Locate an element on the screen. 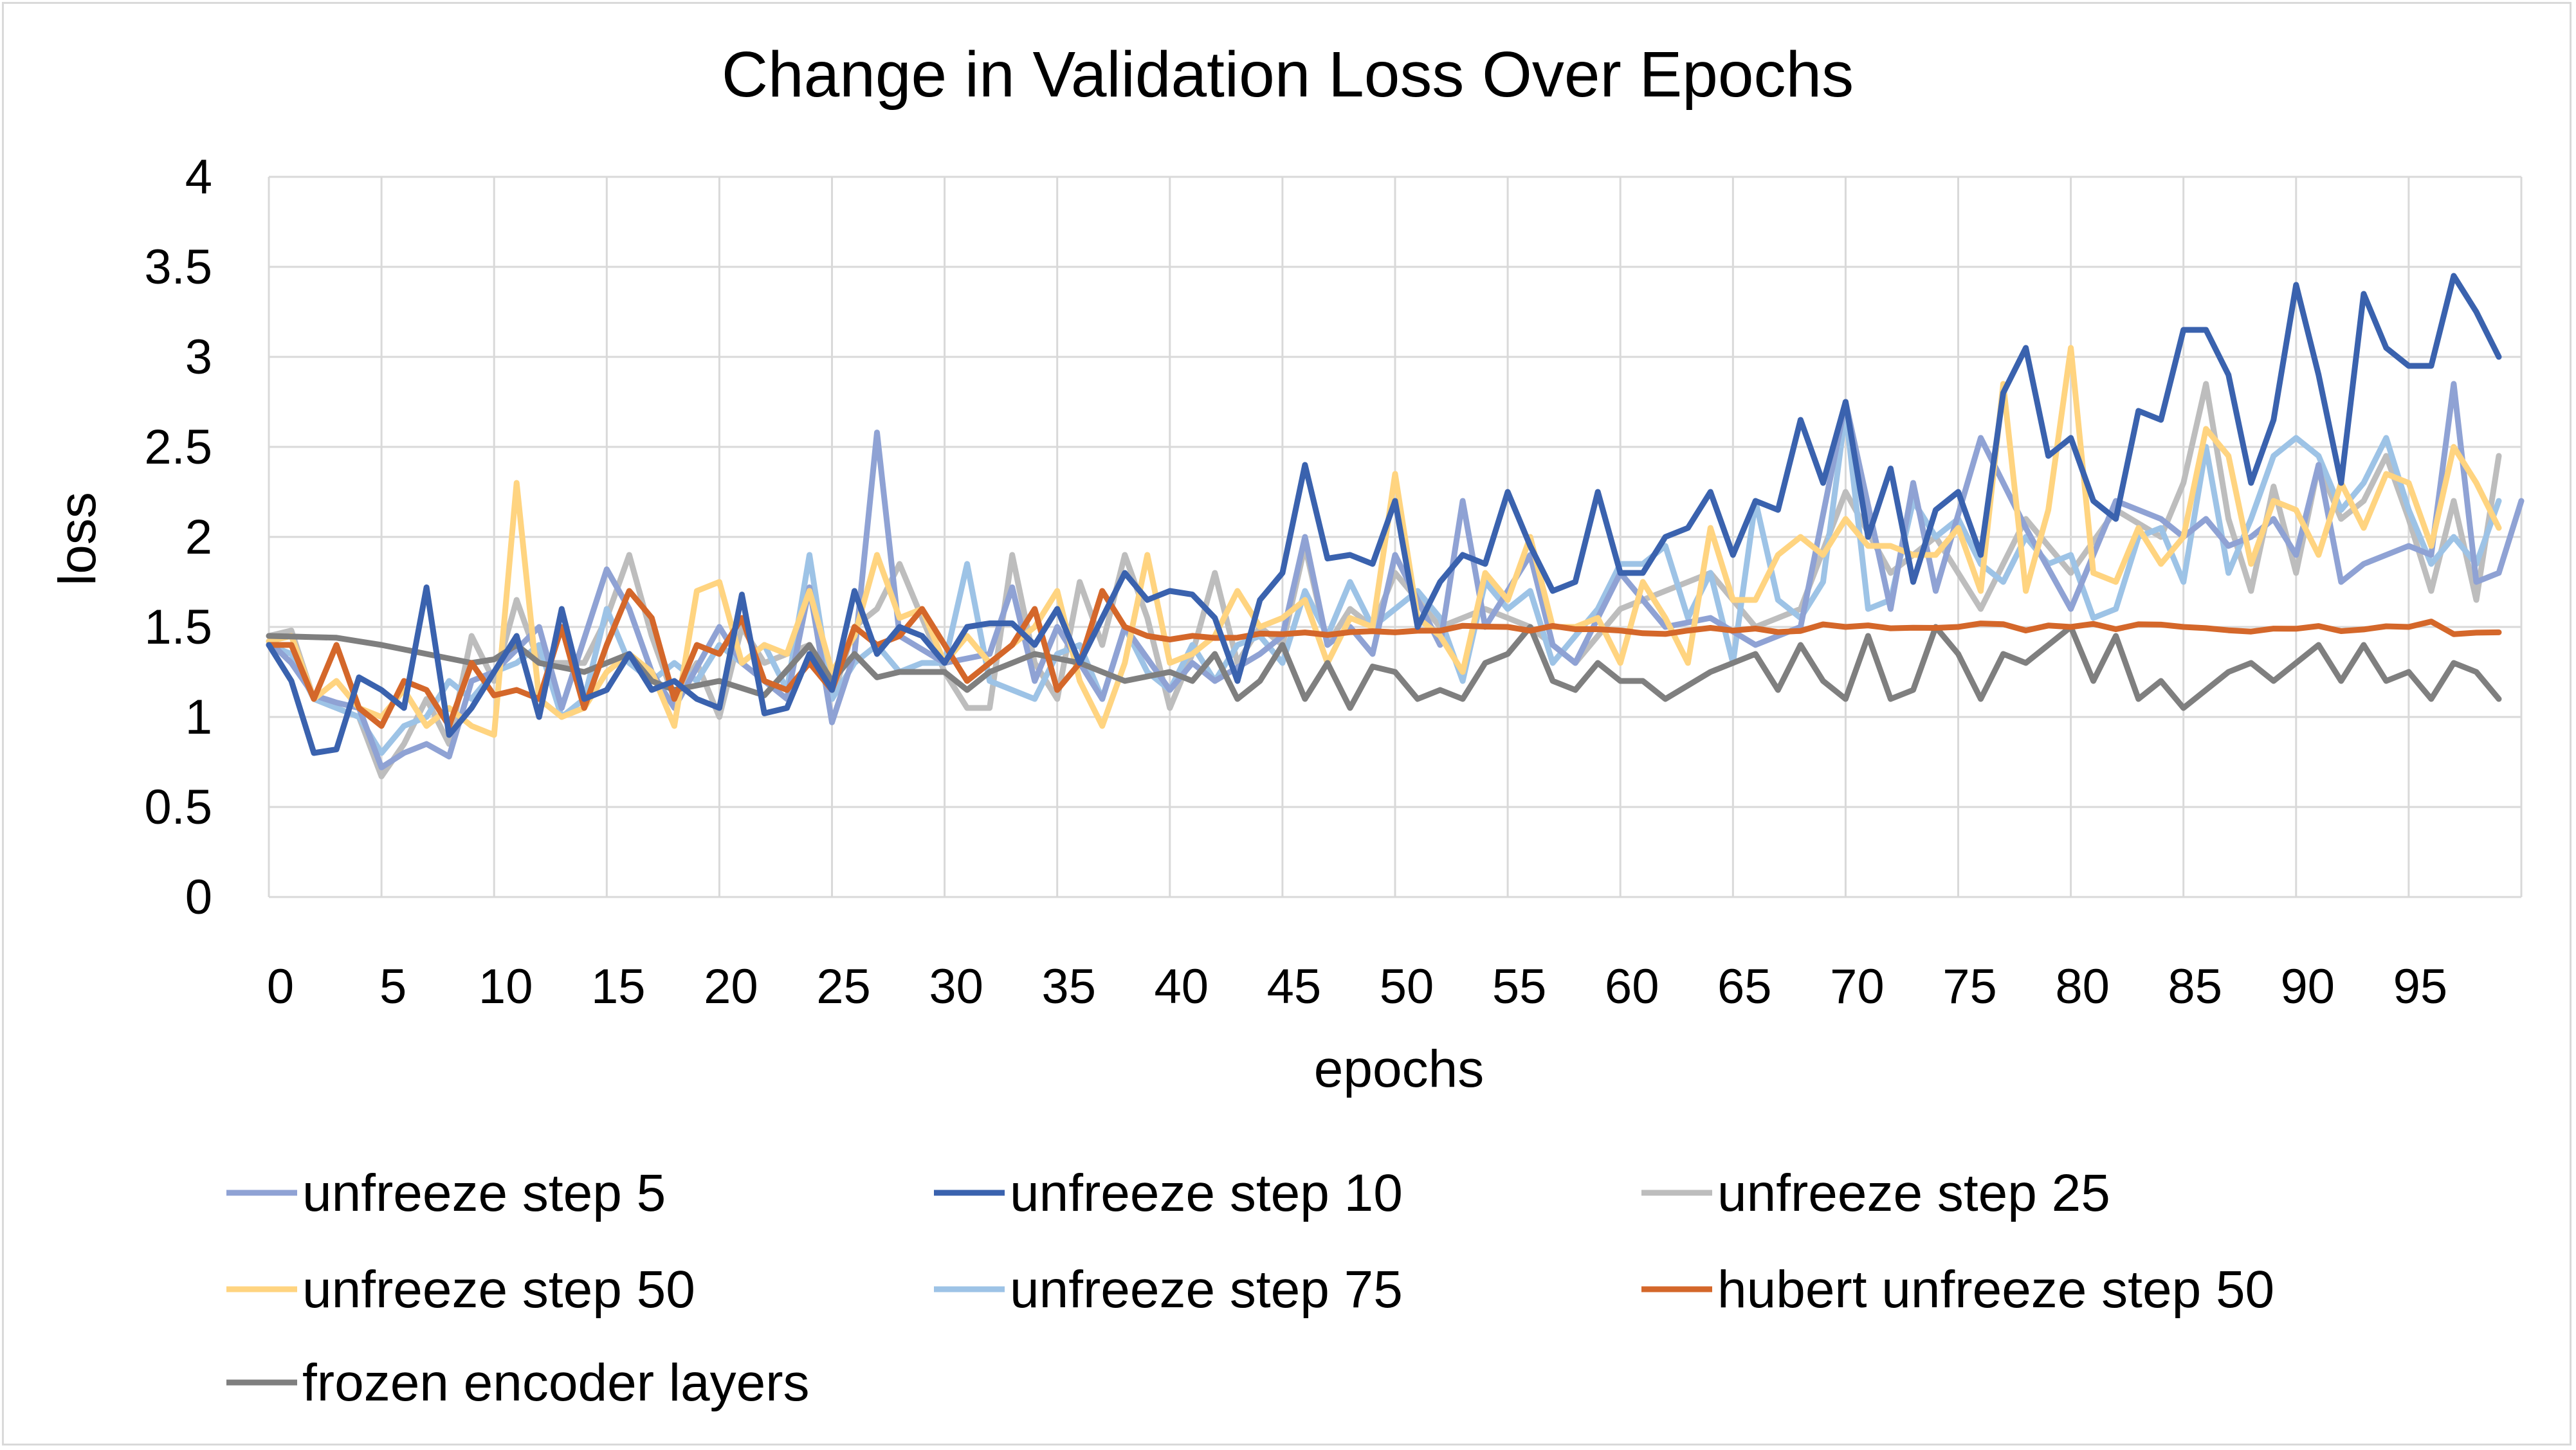 The image size is (2576, 1450). y-tick-label: 3.5 is located at coordinates (178, 267).